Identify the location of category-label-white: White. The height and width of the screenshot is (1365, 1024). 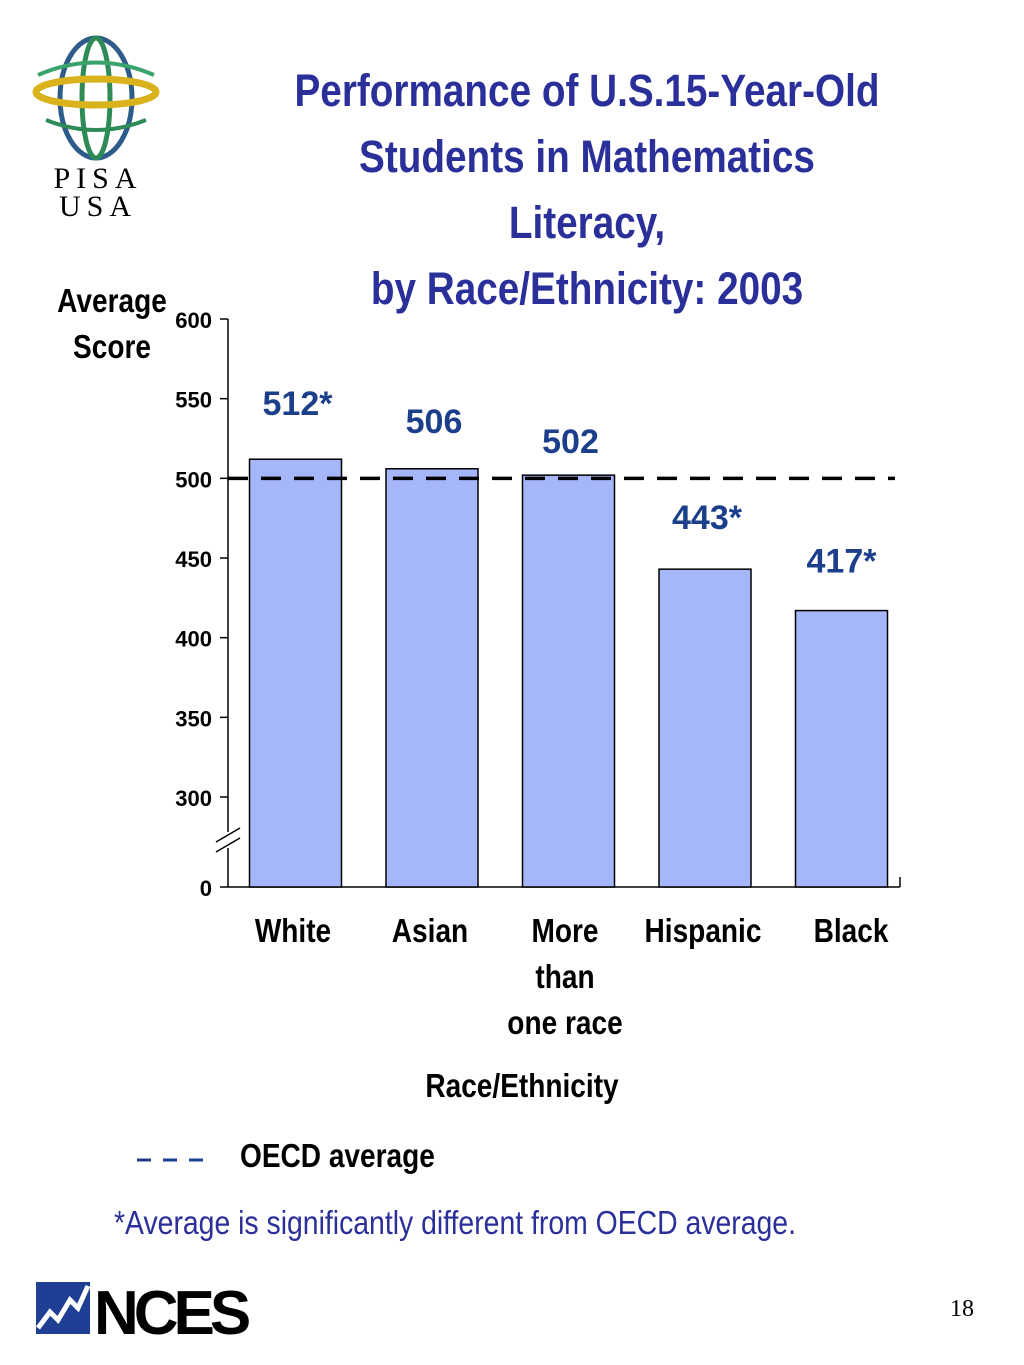
(293, 931).